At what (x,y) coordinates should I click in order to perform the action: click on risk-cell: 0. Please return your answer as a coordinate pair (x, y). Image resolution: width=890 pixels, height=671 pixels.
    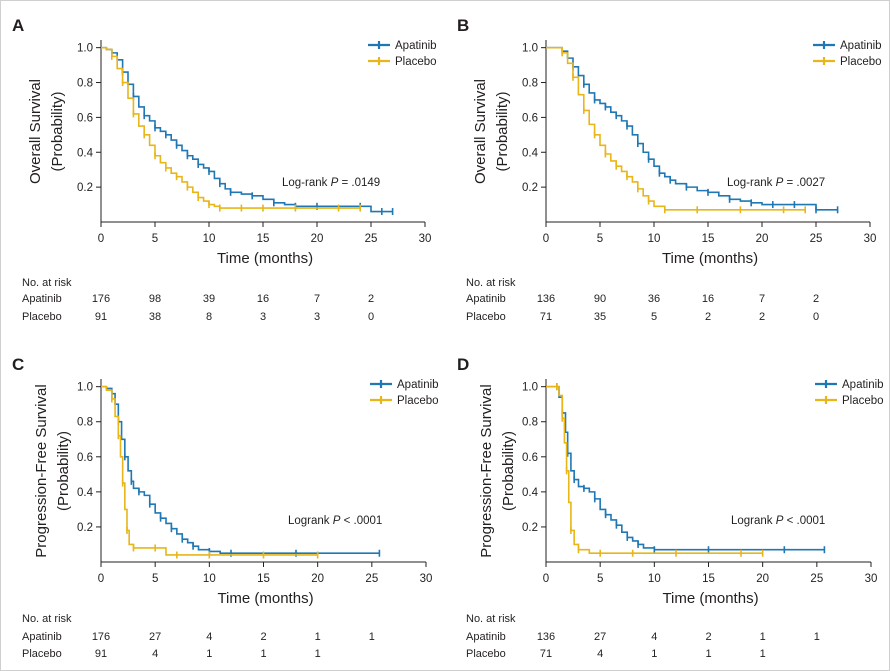
    Looking at the image, I should click on (816, 317).